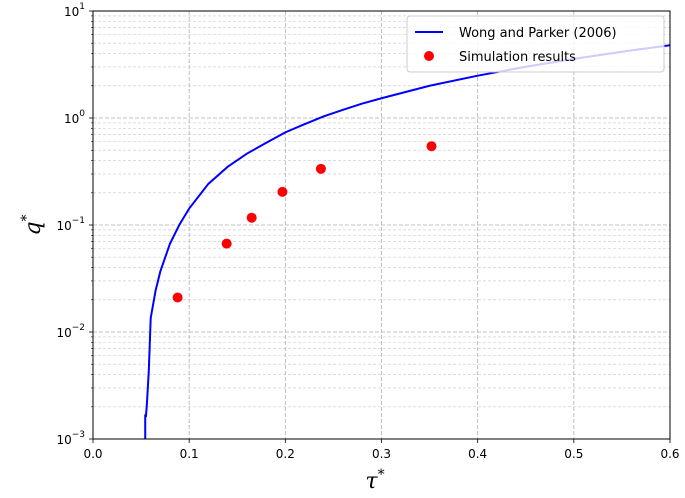  I want to click on legend-marker-swatch, so click(429, 56).